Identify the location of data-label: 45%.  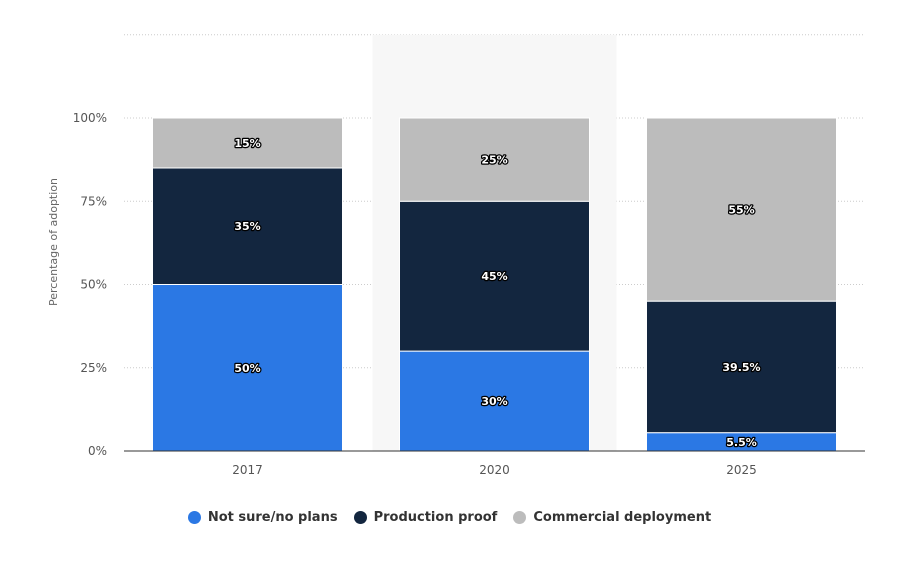
(494, 276).